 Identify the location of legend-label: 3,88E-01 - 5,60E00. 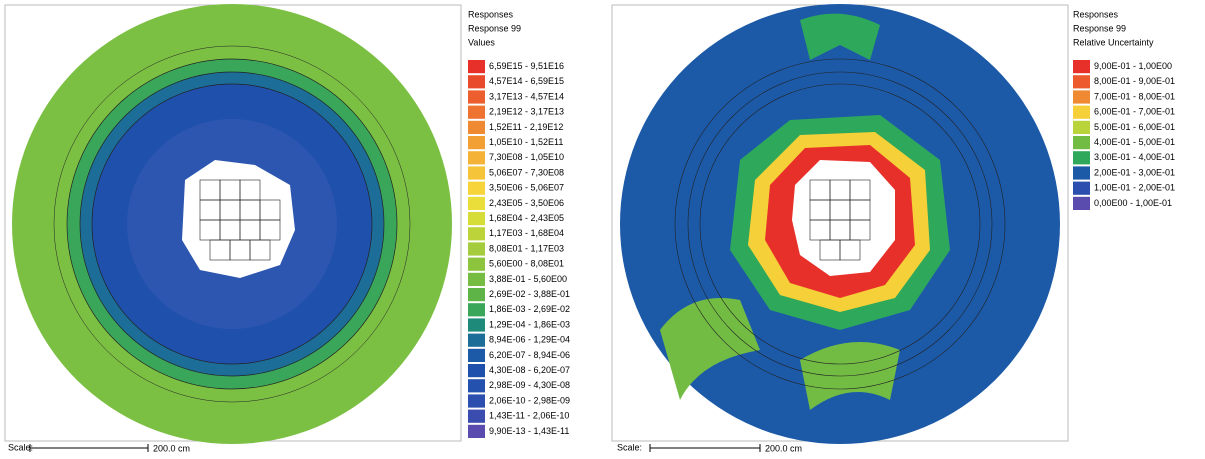
(528, 279).